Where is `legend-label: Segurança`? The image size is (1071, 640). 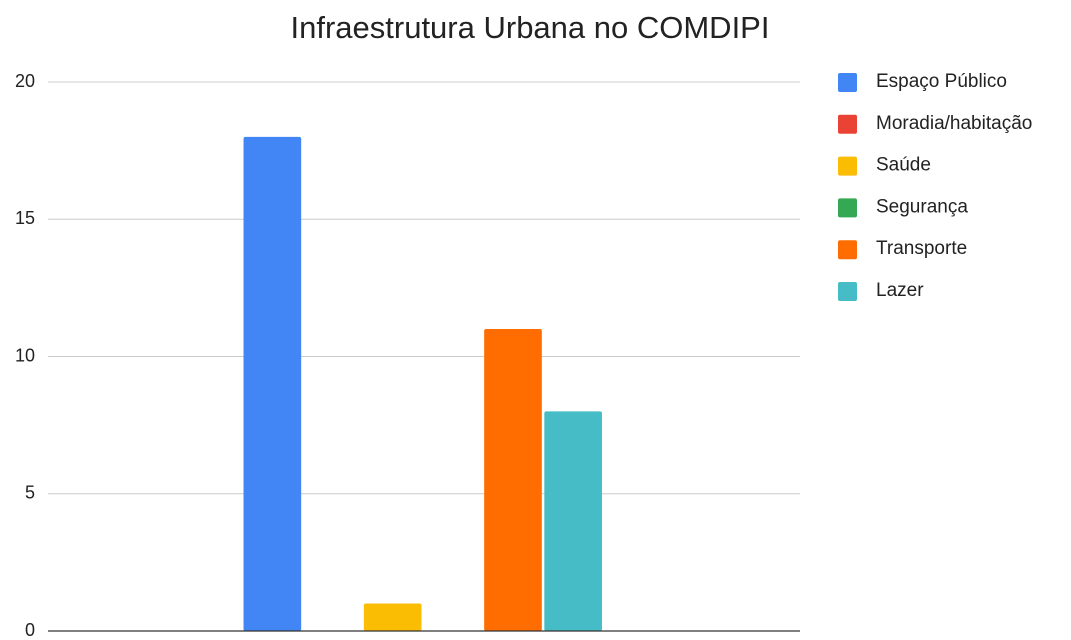 legend-label: Segurança is located at coordinates (922, 206).